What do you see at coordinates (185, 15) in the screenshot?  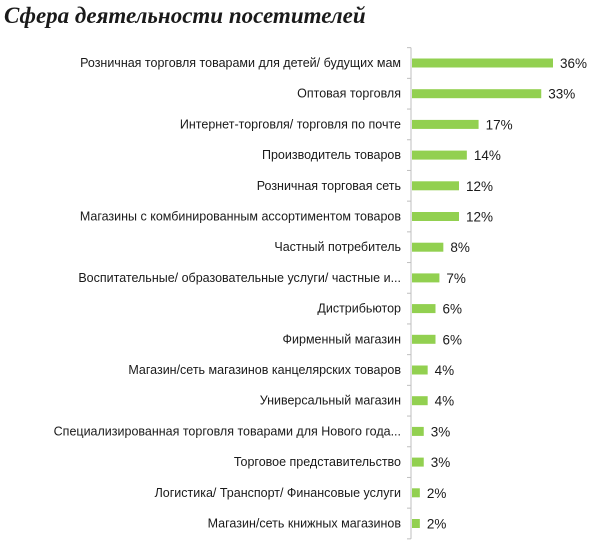 I see `chart-title: Сфера деятельности посетителей` at bounding box center [185, 15].